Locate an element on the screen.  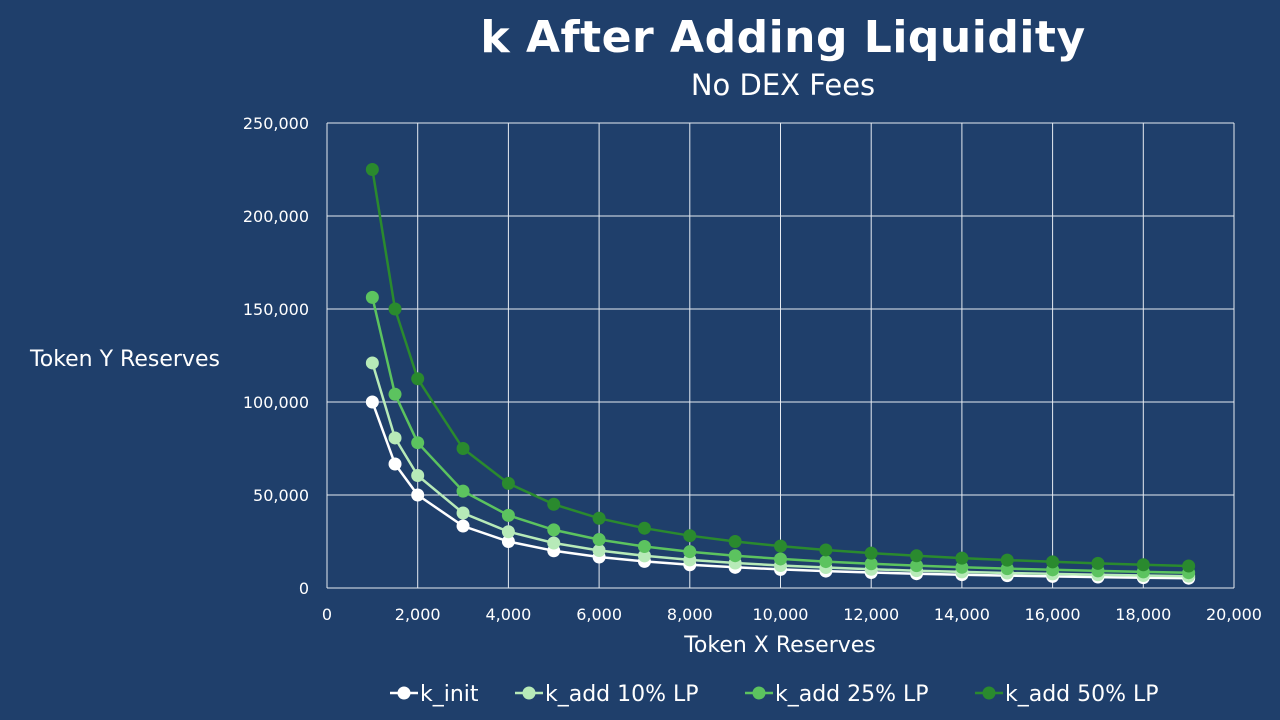
legend-label: k_add 25% LP is located at coordinates (852, 694).